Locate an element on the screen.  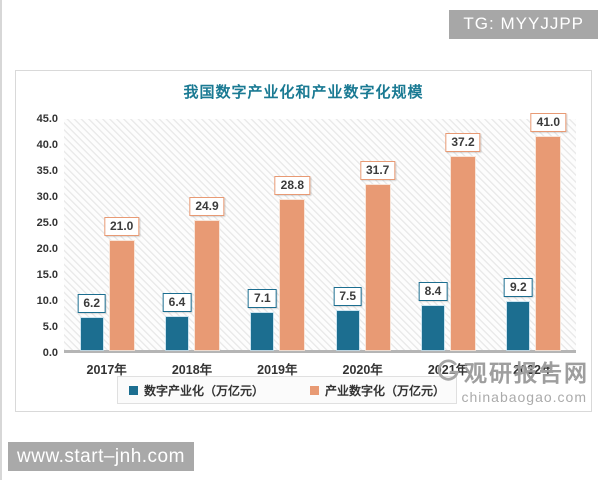
bar-series2-2018年 is located at coordinates (207, 285).